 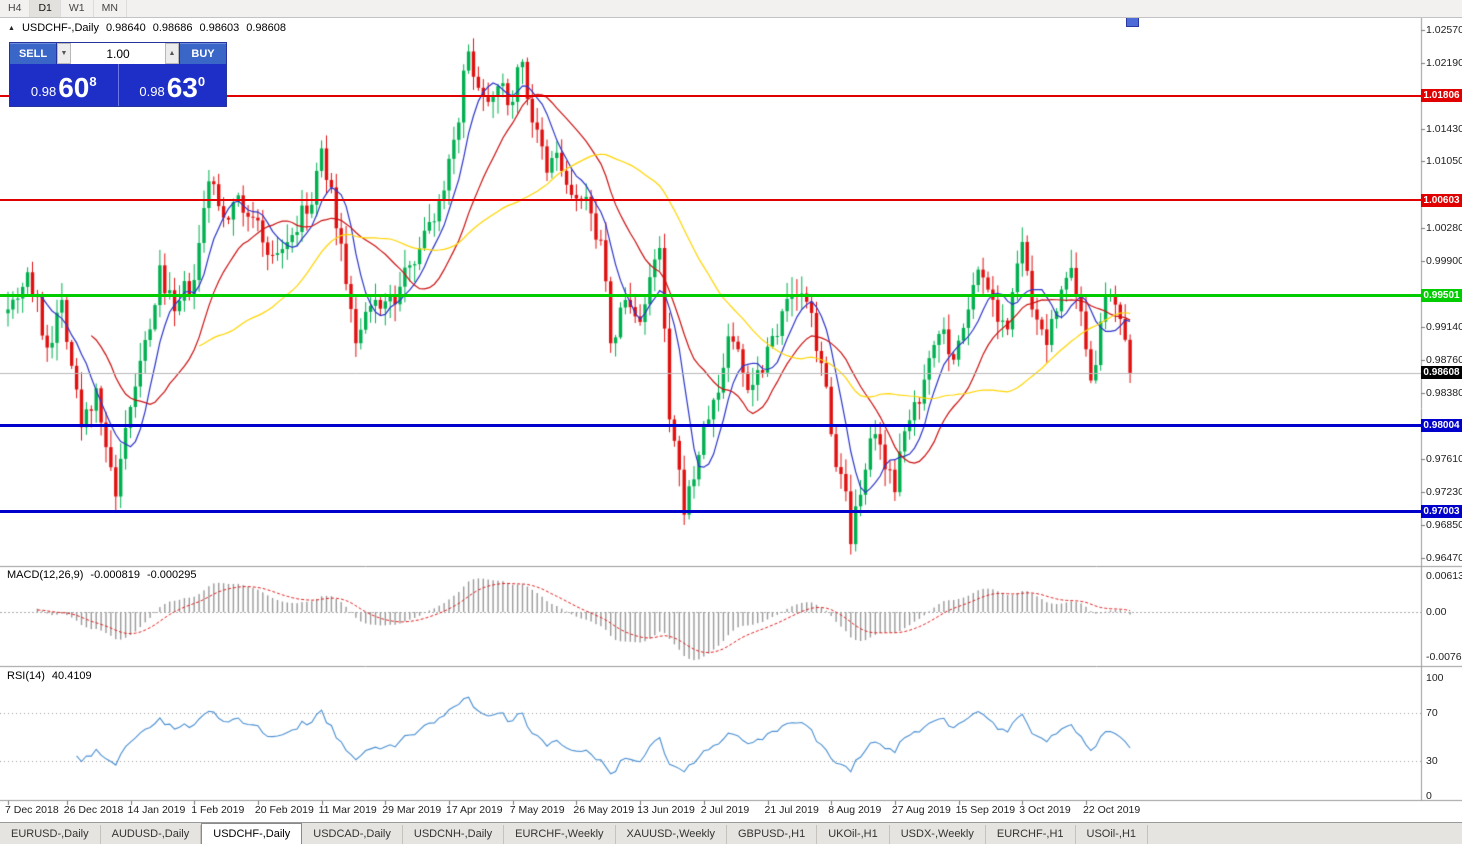 What do you see at coordinates (26, 676) in the screenshot?
I see `rsi-name: RSI(14)` at bounding box center [26, 676].